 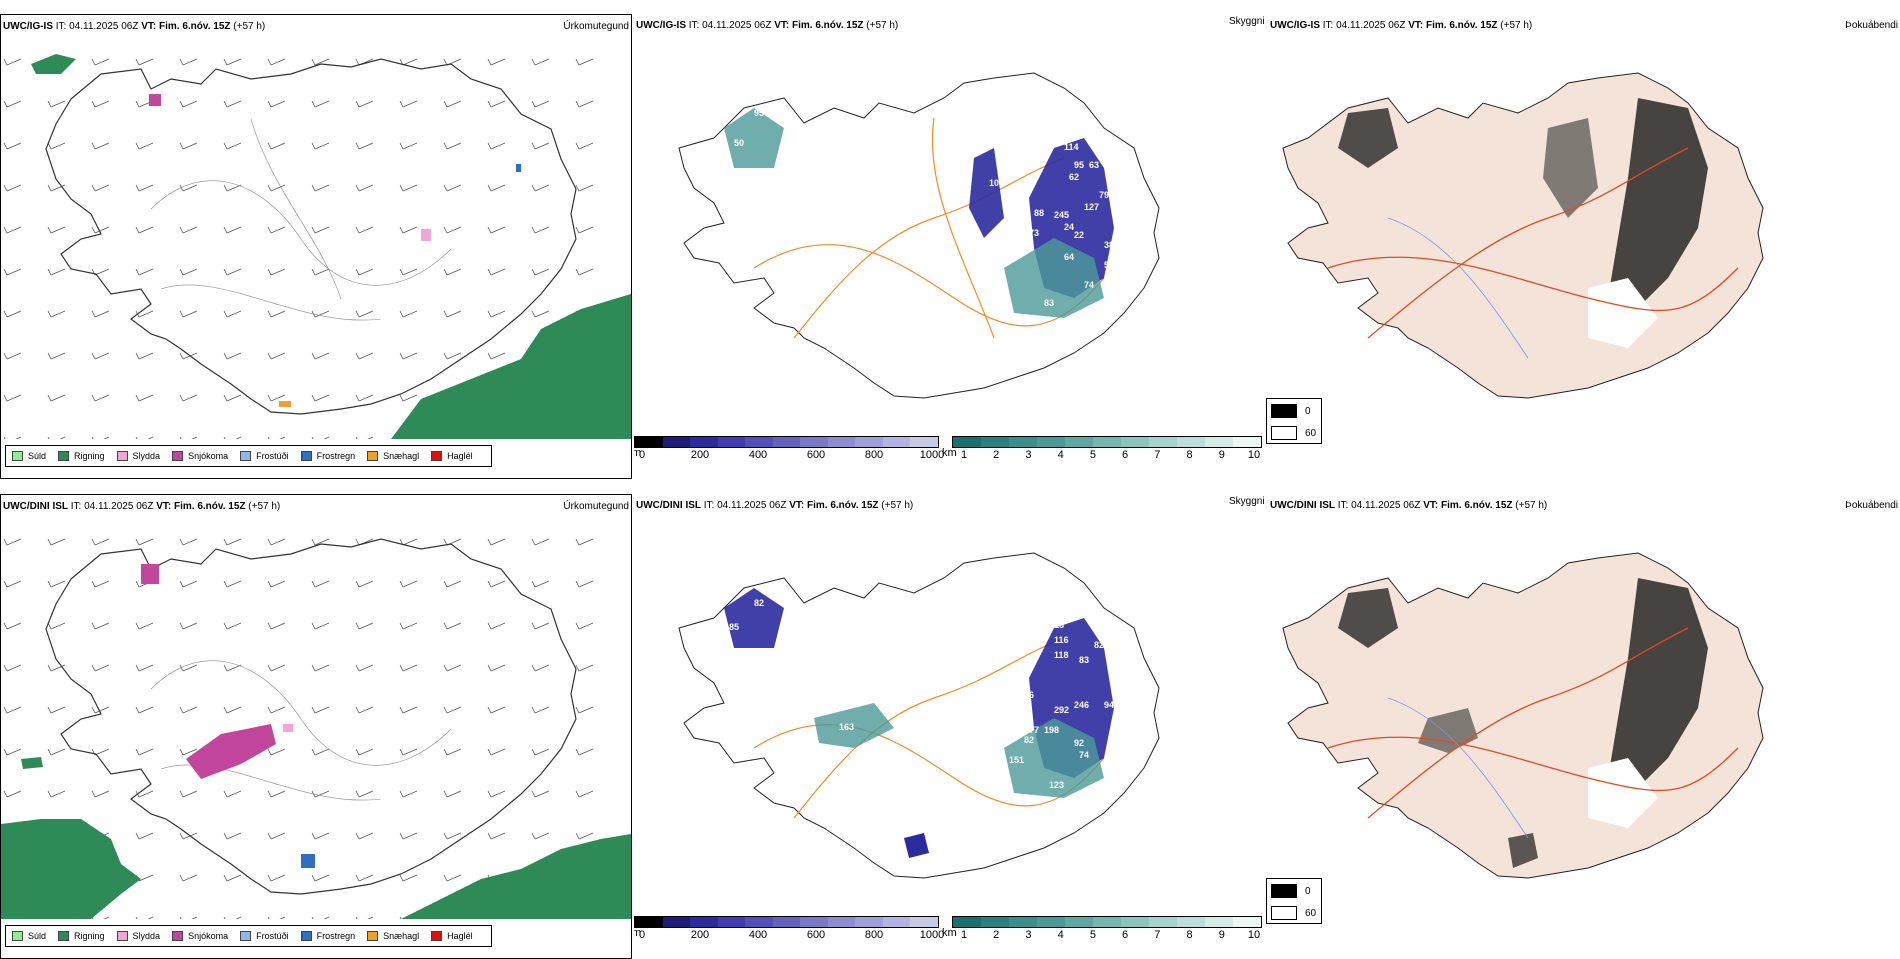 I want to click on vis-km-unit: km, so click(x=949, y=933).